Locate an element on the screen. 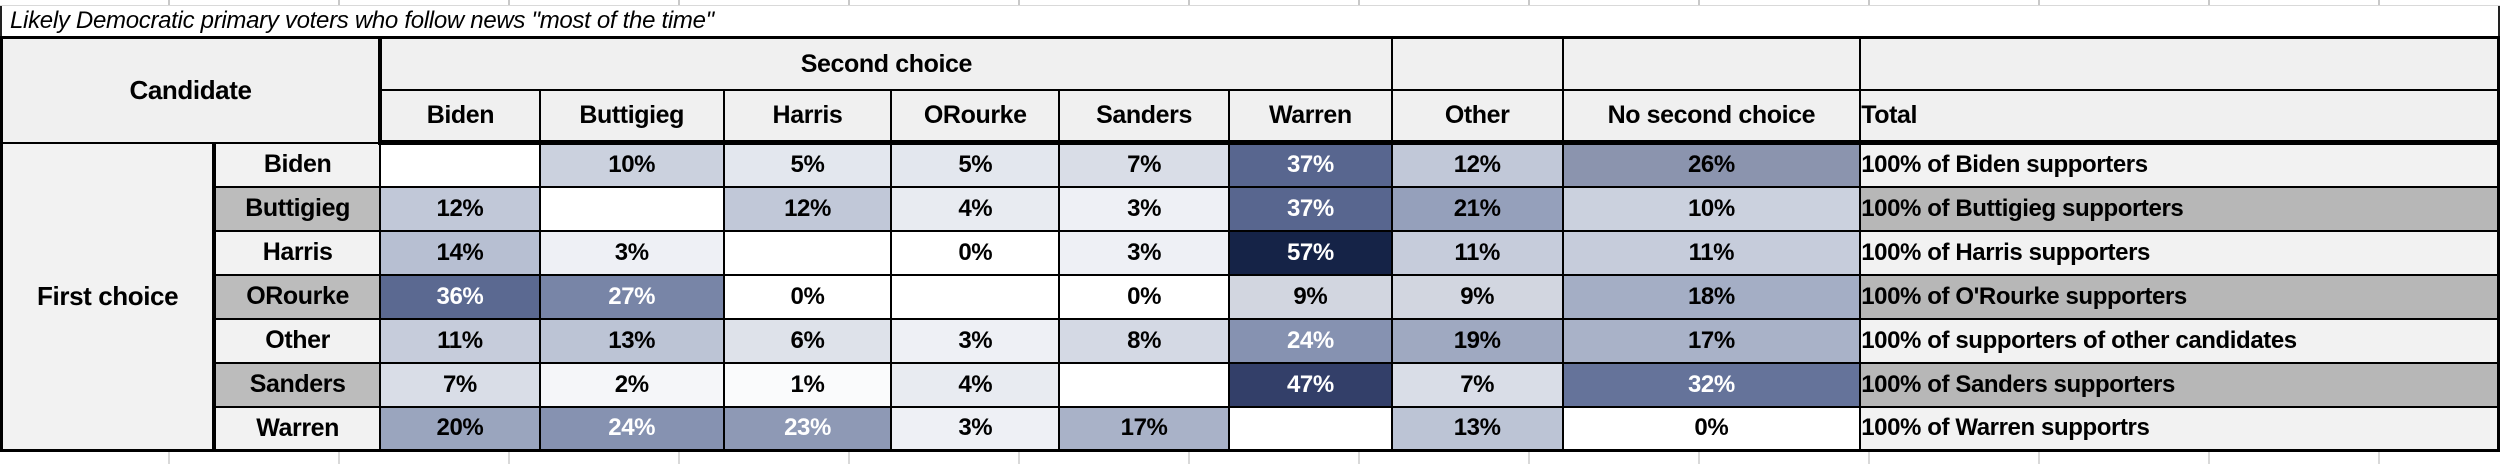 The width and height of the screenshot is (2500, 464). total-cell-harris: 100% of Harris supporters is located at coordinates (2179, 252).